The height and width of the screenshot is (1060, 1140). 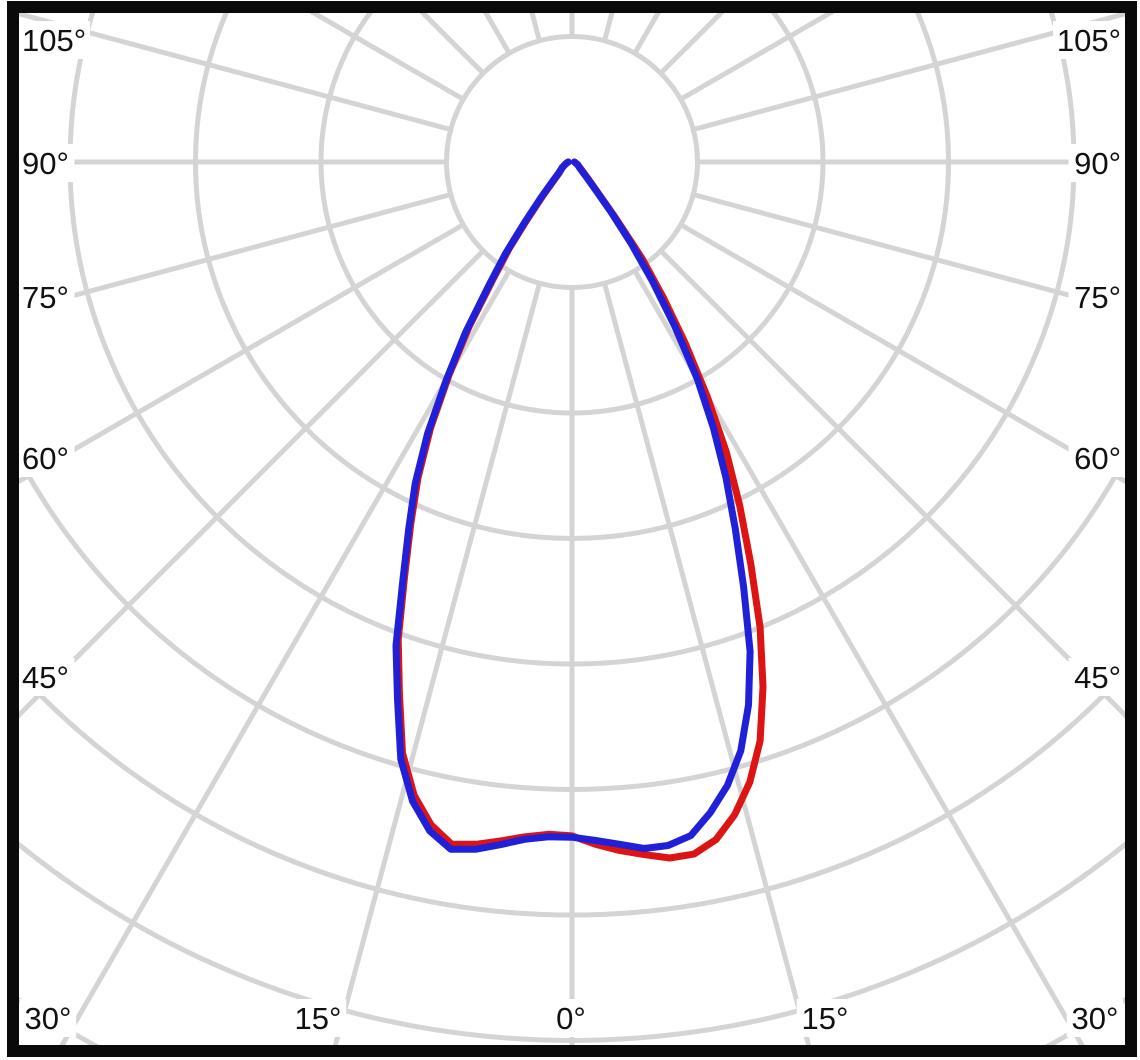 I want to click on angle-label-left-75: 75°, so click(x=45, y=297).